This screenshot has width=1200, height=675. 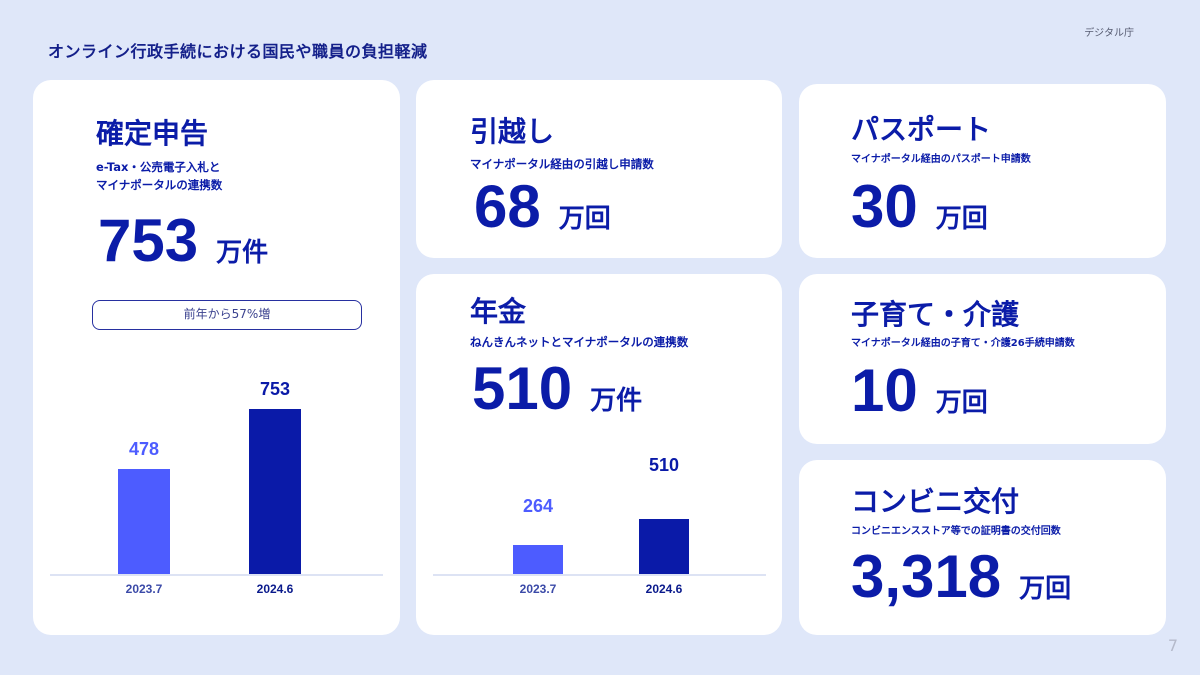 What do you see at coordinates (238, 51) in the screenshot?
I see `page-title: オンライン行政手続における国民や職員の負担軽減` at bounding box center [238, 51].